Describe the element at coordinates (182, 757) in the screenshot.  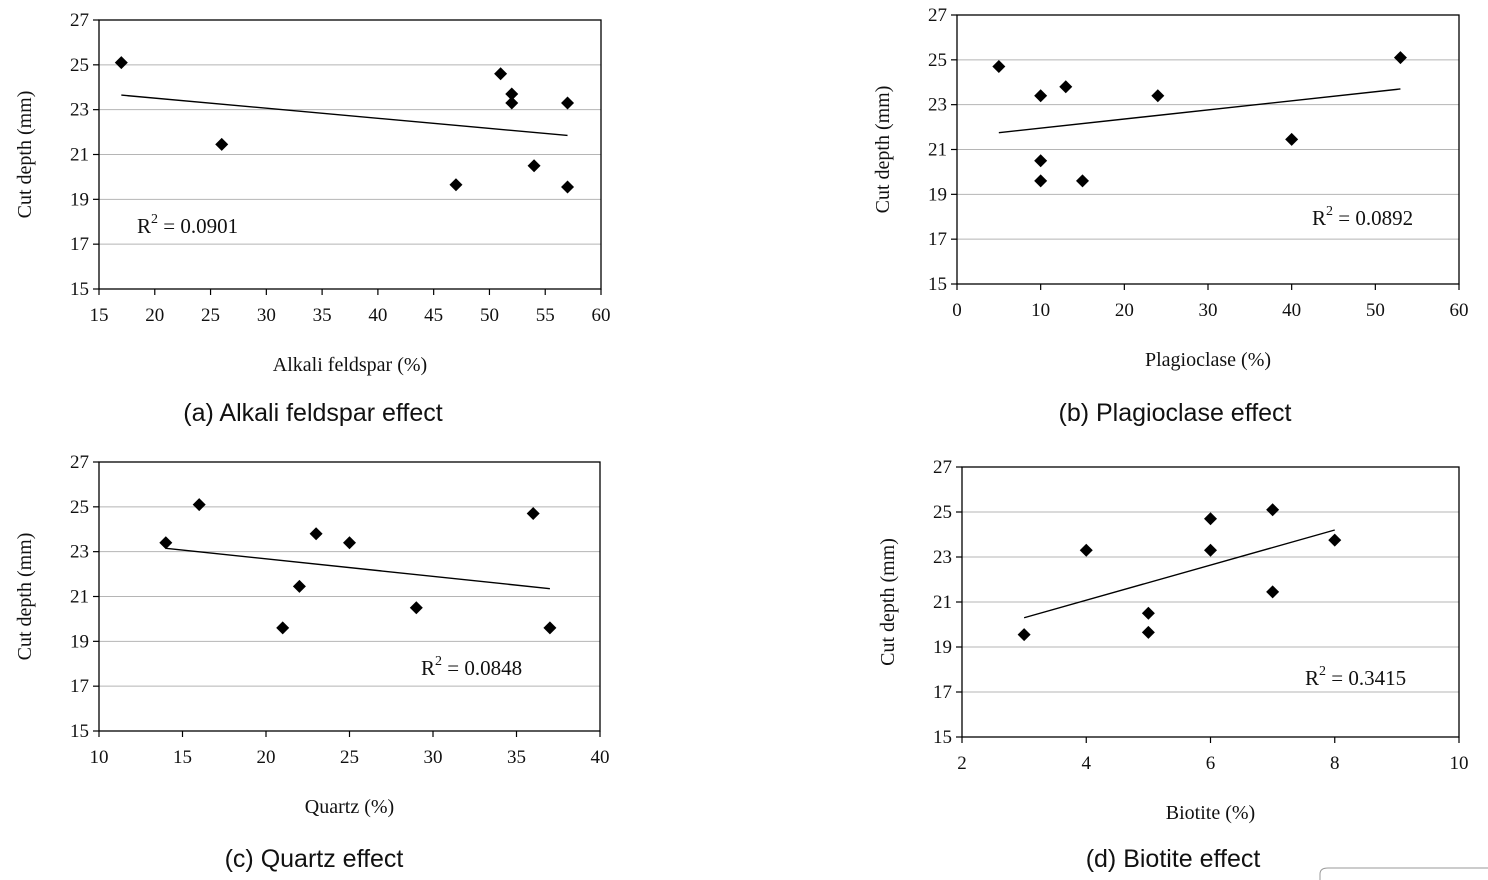
I see `x-tick-label: 15` at that location.